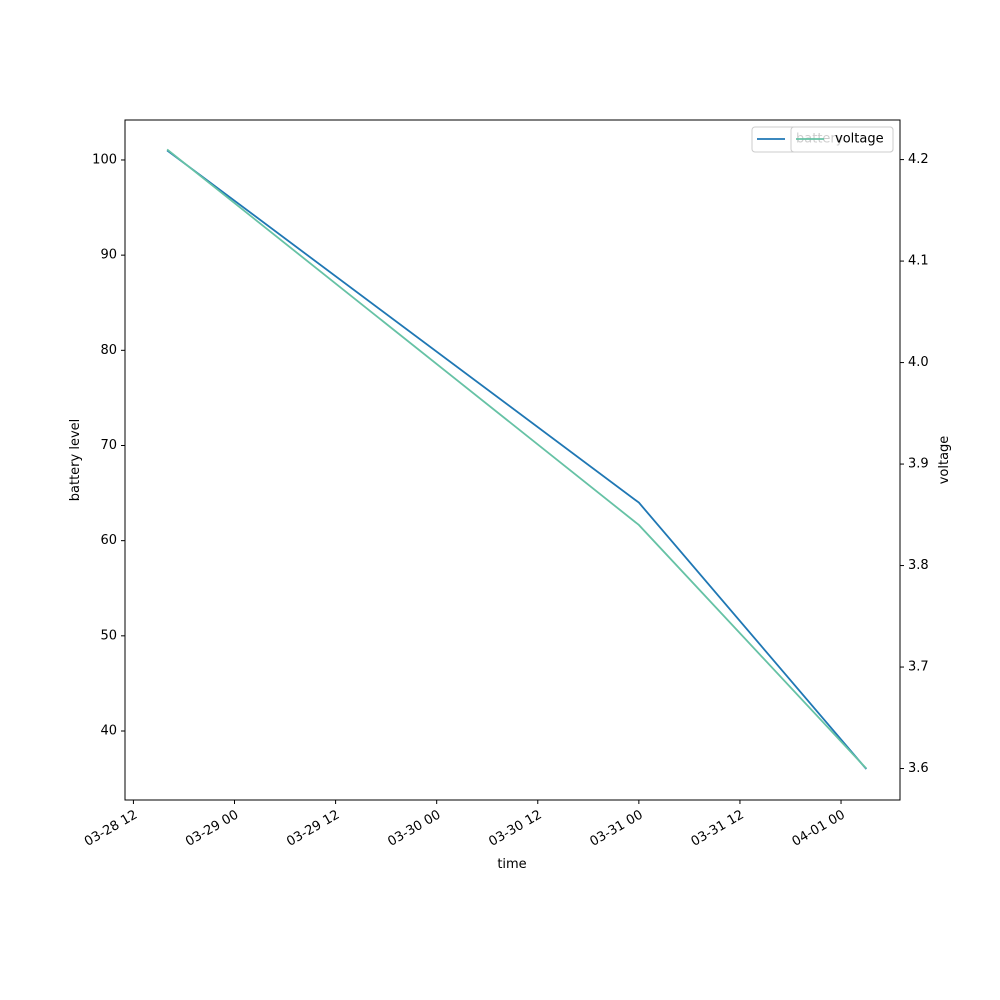 Image resolution: width=1000 pixels, height=1000 pixels. I want to click on x-tick-label: 04-01 00, so click(819, 829).